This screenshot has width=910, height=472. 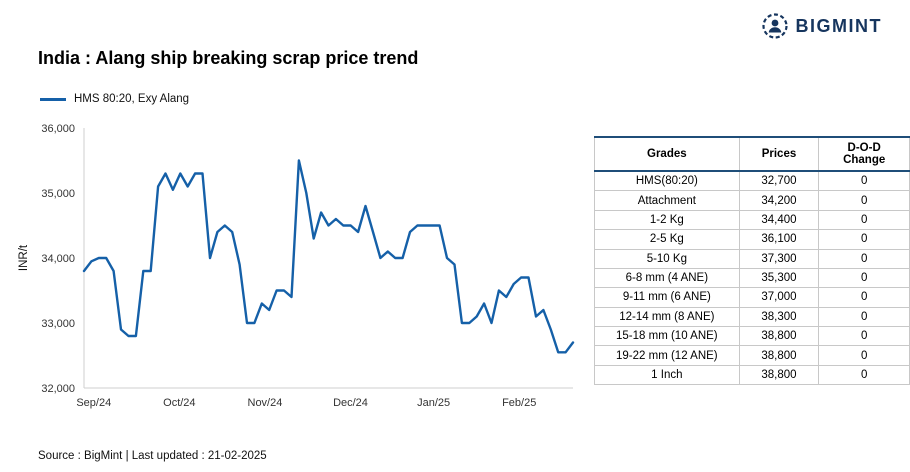 I want to click on table-row: 1 Inch 38,800 0, so click(x=752, y=375).